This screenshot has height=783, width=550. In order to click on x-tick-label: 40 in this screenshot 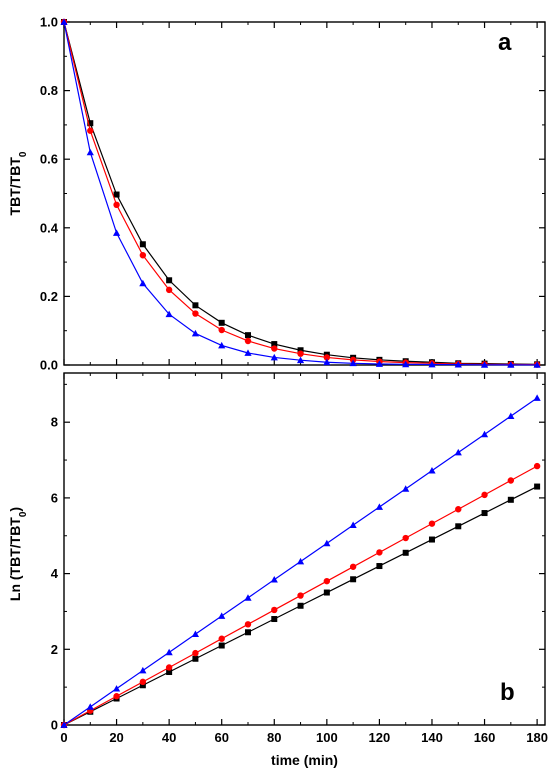, I will do `click(169, 737)`.